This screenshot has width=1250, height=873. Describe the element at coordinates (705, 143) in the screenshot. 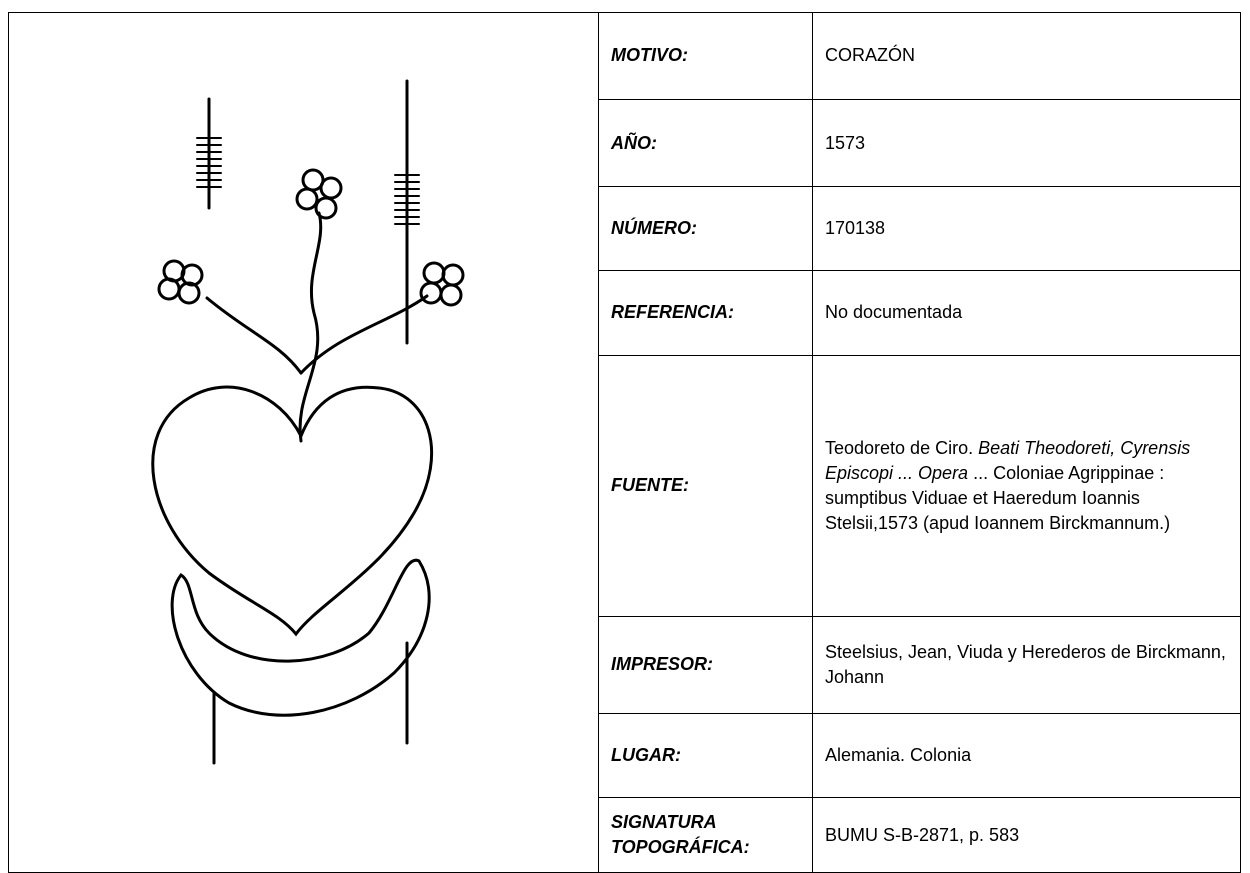

I see `field-label: AÑO:` at that location.